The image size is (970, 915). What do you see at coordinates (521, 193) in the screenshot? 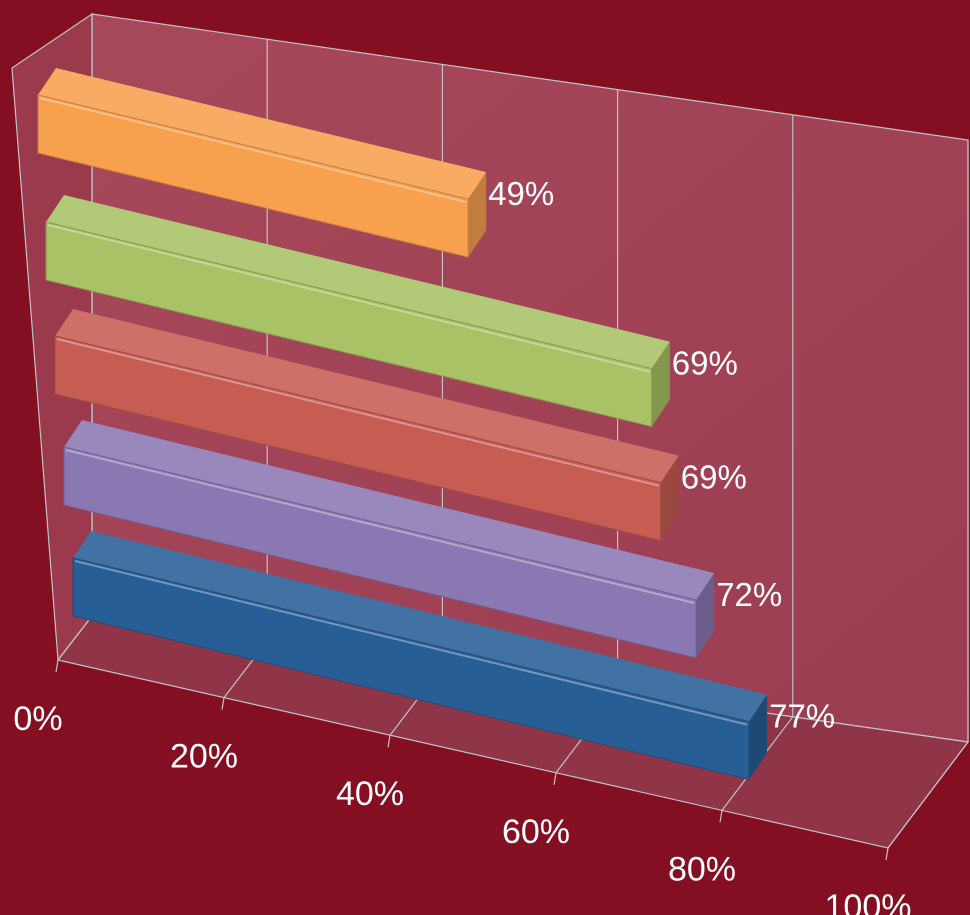
I see `bar-data-label: 49%` at bounding box center [521, 193].